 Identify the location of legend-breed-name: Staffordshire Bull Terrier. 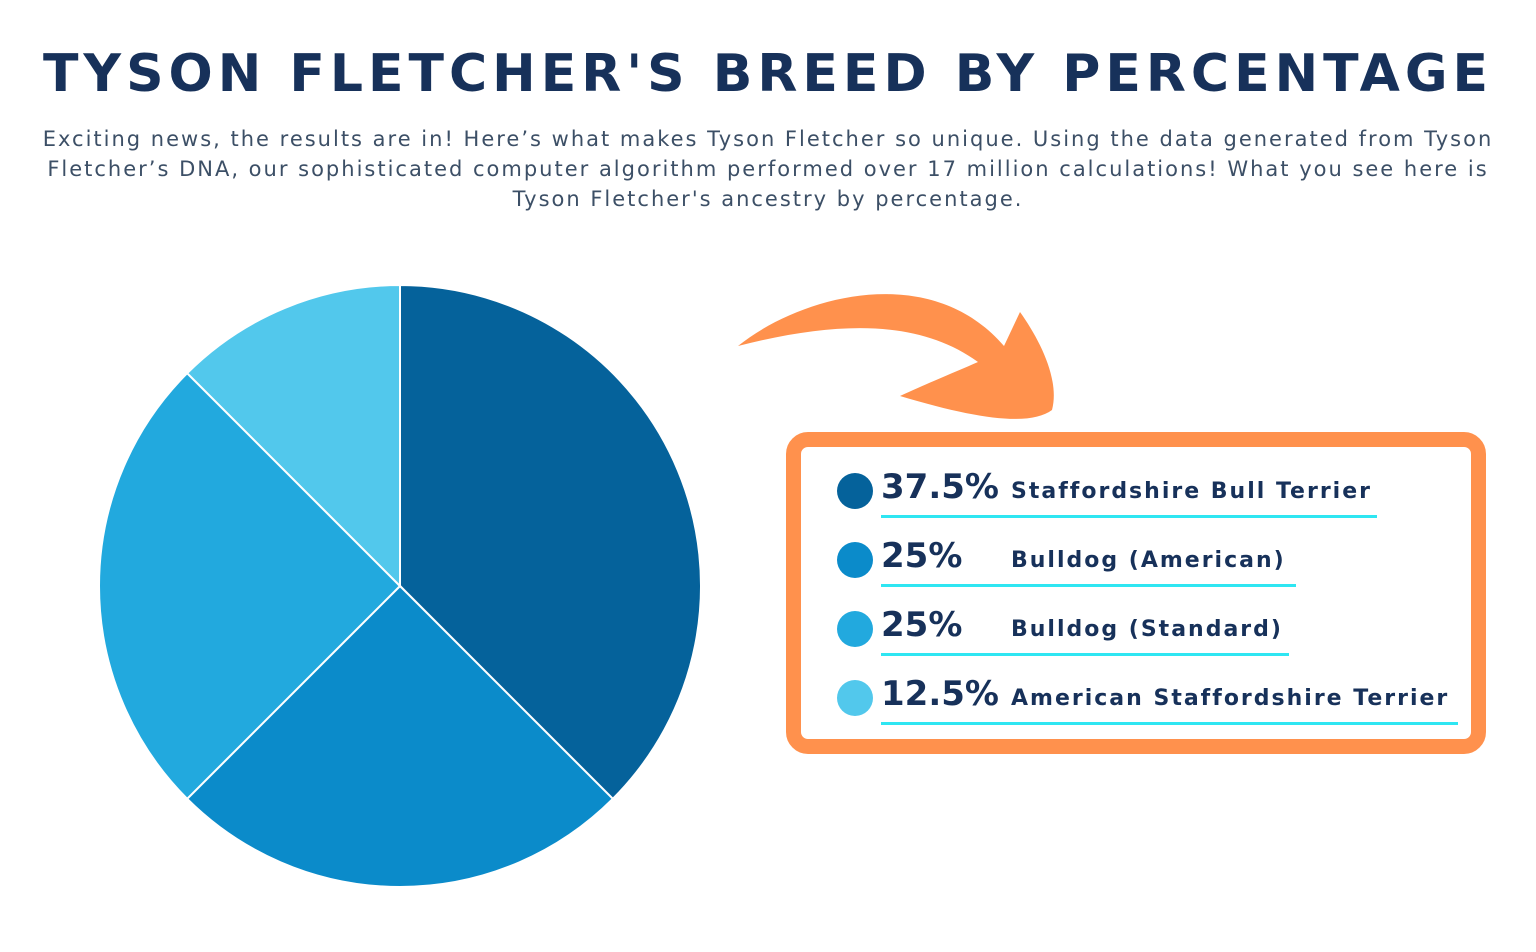
(1191, 491).